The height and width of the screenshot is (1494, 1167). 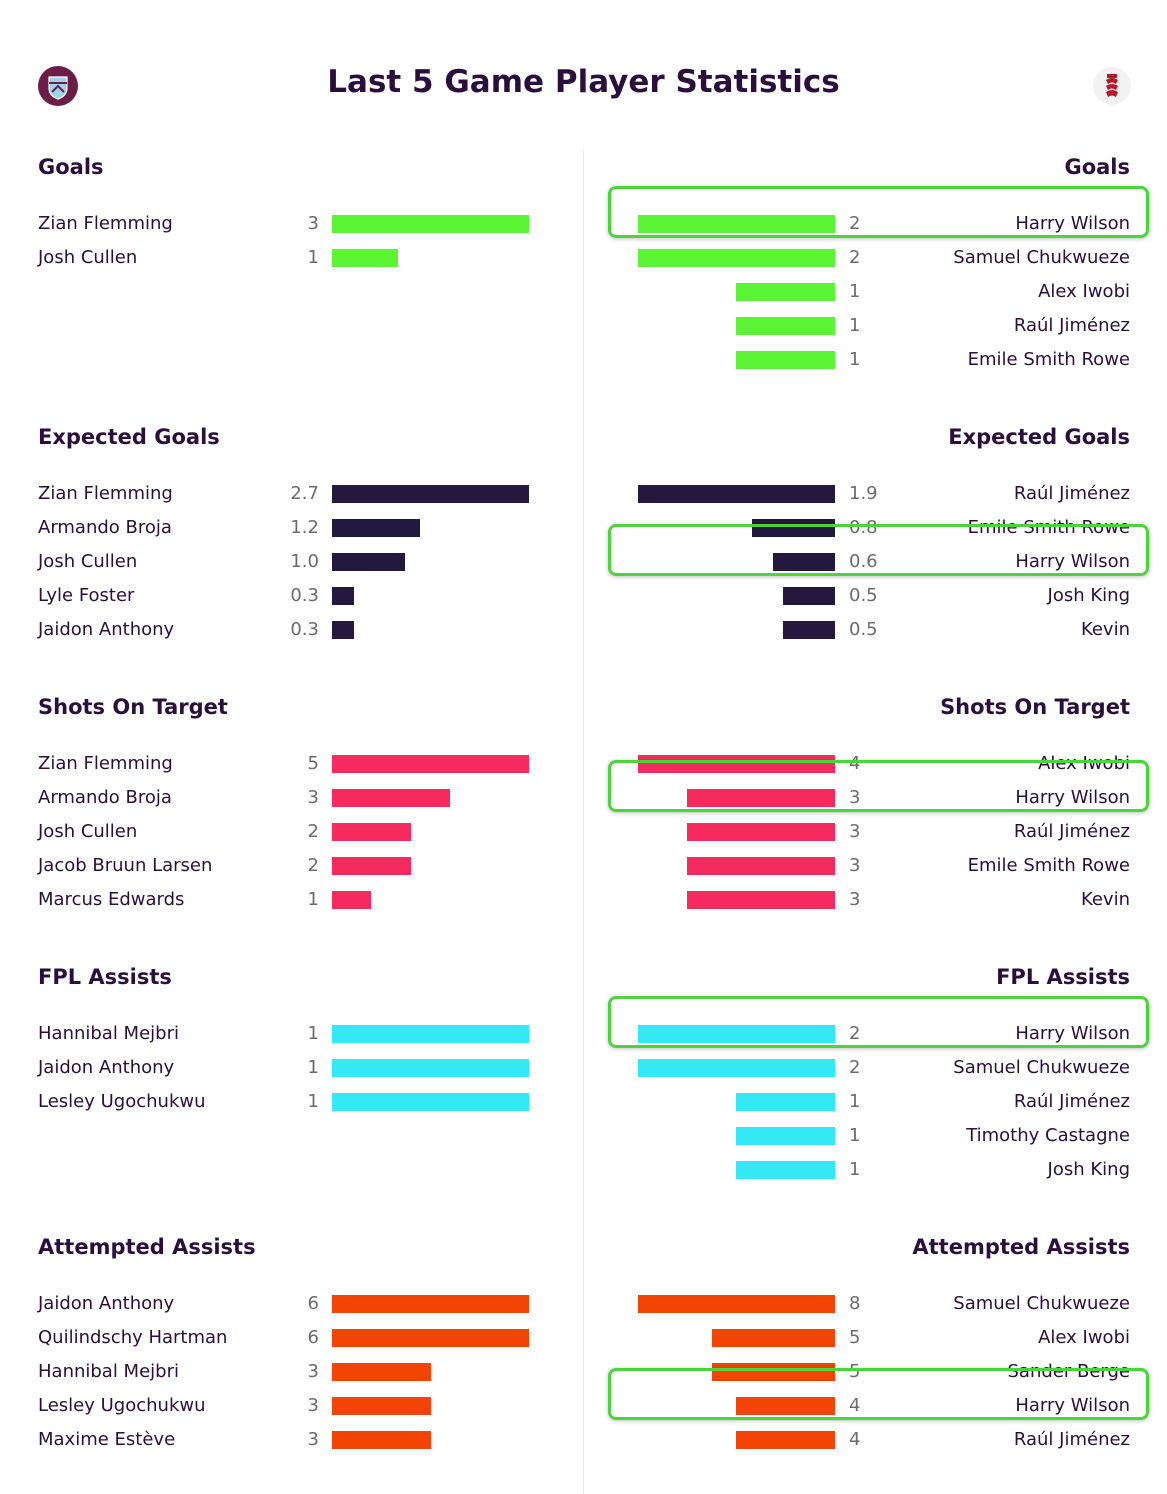 I want to click on right-player-row: Alex Iwobi 4, so click(x=875, y=764).